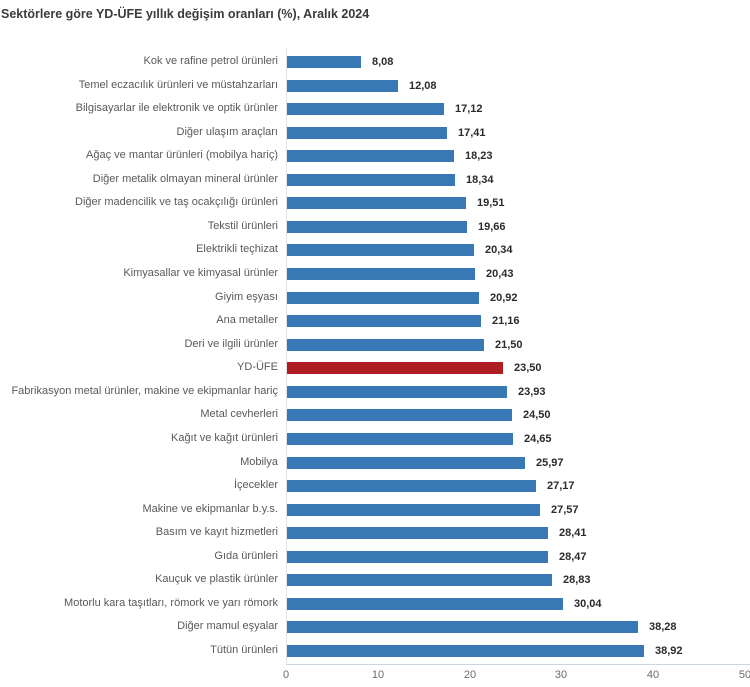 Image resolution: width=750 pixels, height=687 pixels. Describe the element at coordinates (185, 179) in the screenshot. I see `category-label: Diğer metalik olmayan mineral ürünler` at that location.